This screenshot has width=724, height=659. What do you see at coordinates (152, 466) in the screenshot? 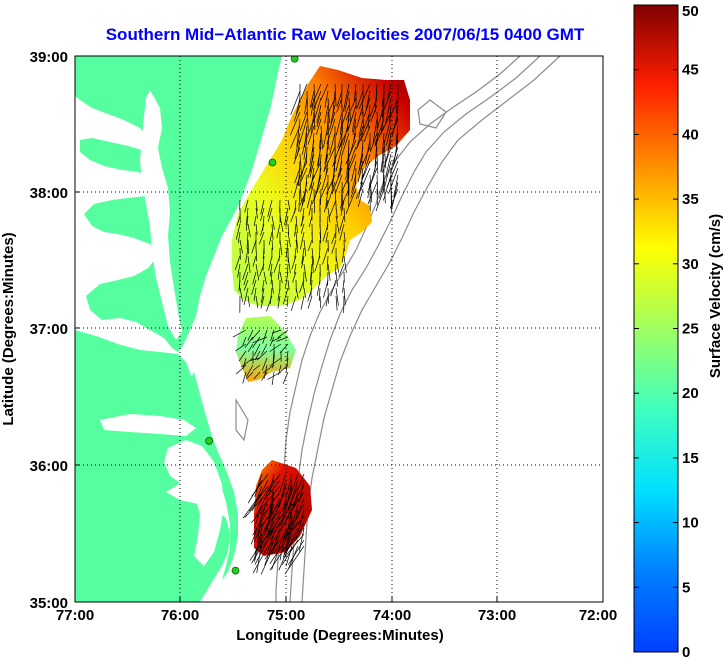
I see `land-north-carolina` at bounding box center [152, 466].